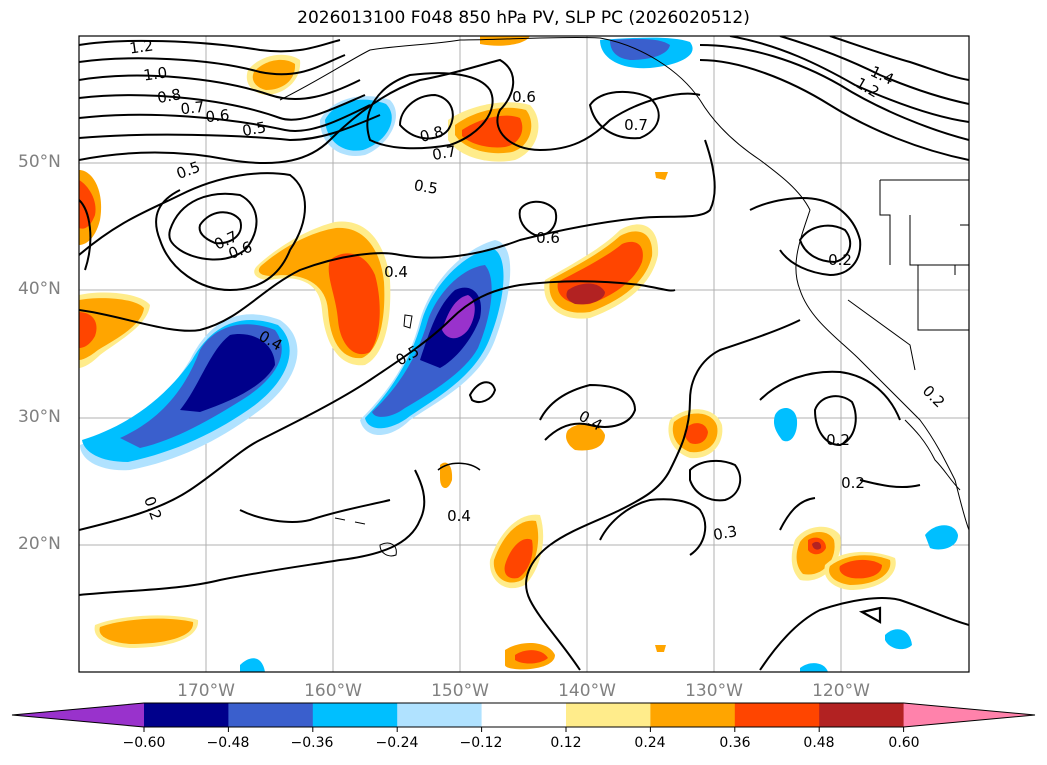  I want to click on contour-label-text: 1.0, so click(155, 73).